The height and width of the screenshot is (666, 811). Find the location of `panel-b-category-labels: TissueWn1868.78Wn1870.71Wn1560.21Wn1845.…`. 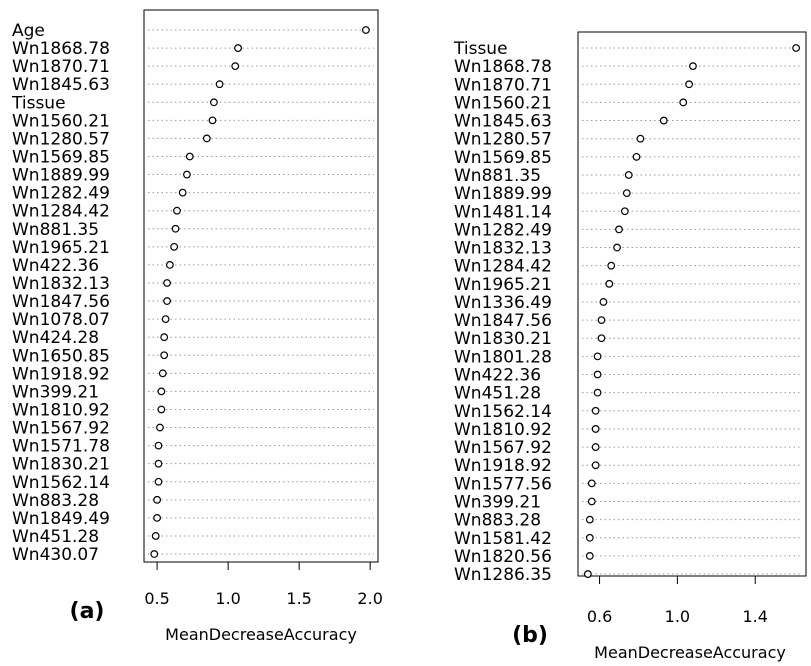

panel-b-category-labels: TissueWn1868.78Wn1870.71Wn1560.21Wn1845.… is located at coordinates (502, 312).